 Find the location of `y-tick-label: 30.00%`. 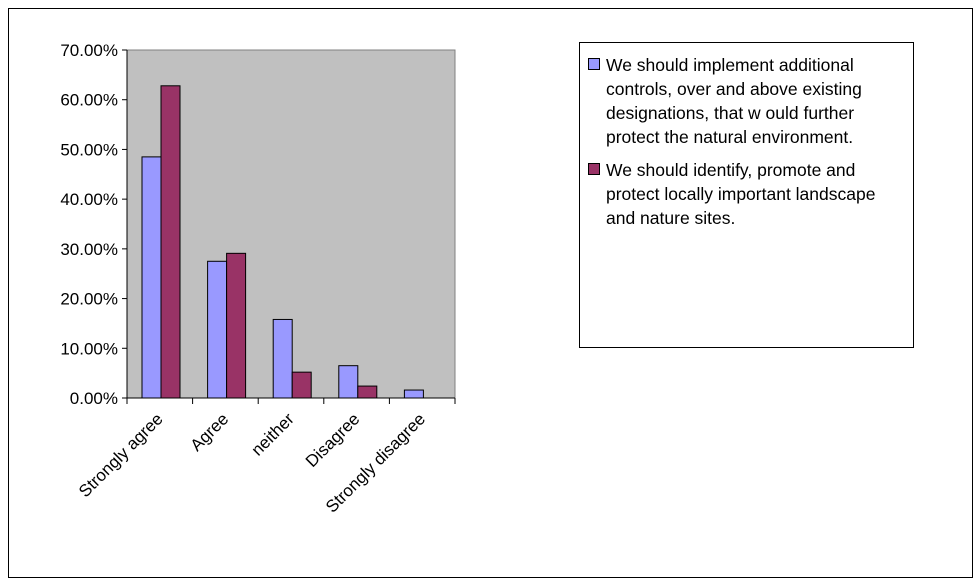

y-tick-label: 30.00% is located at coordinates (89, 249).